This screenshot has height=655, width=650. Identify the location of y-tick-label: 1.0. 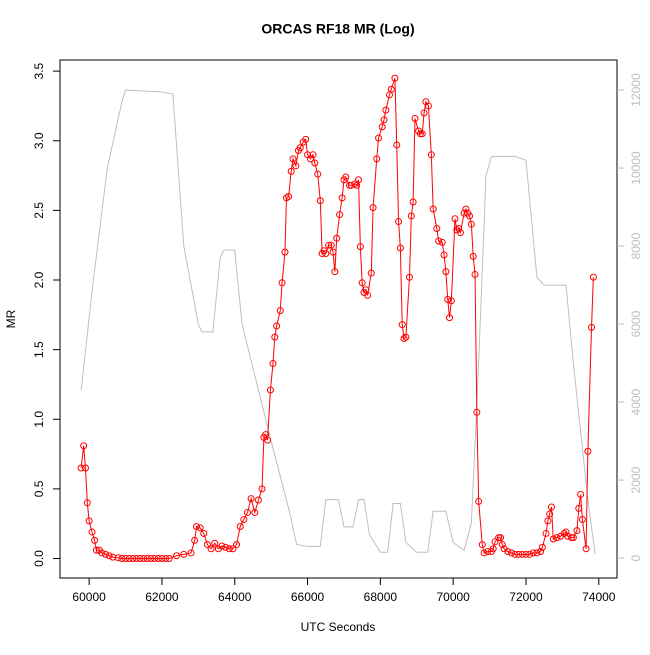
(39, 419).